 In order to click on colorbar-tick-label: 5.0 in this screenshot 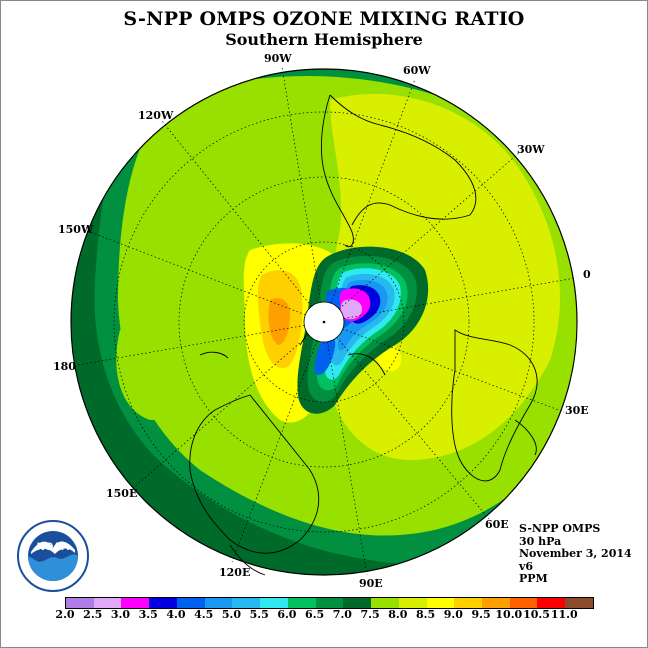, I will do `click(231, 614)`.